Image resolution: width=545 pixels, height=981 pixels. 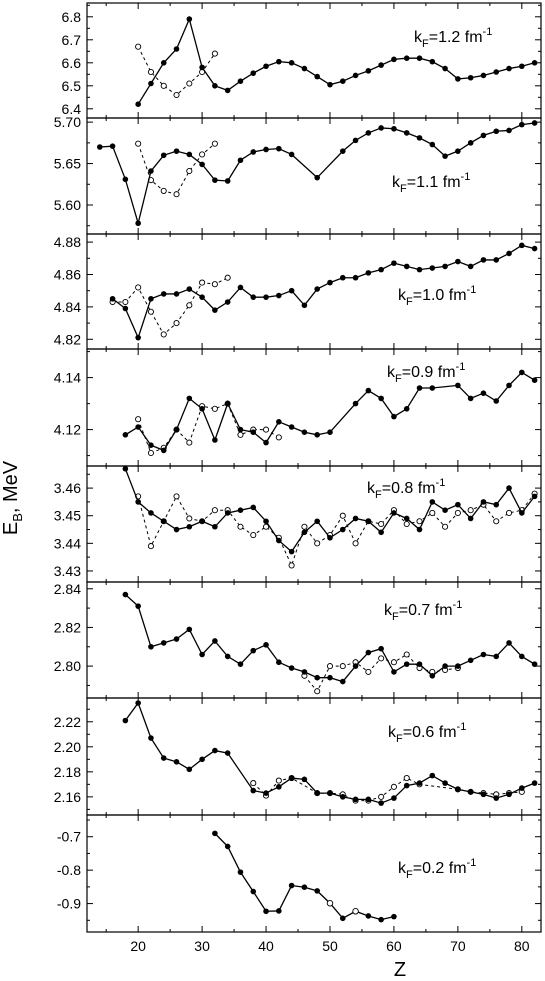 What do you see at coordinates (453, 38) in the screenshot?
I see `panel-label: kF=1.2 fm-1` at bounding box center [453, 38].